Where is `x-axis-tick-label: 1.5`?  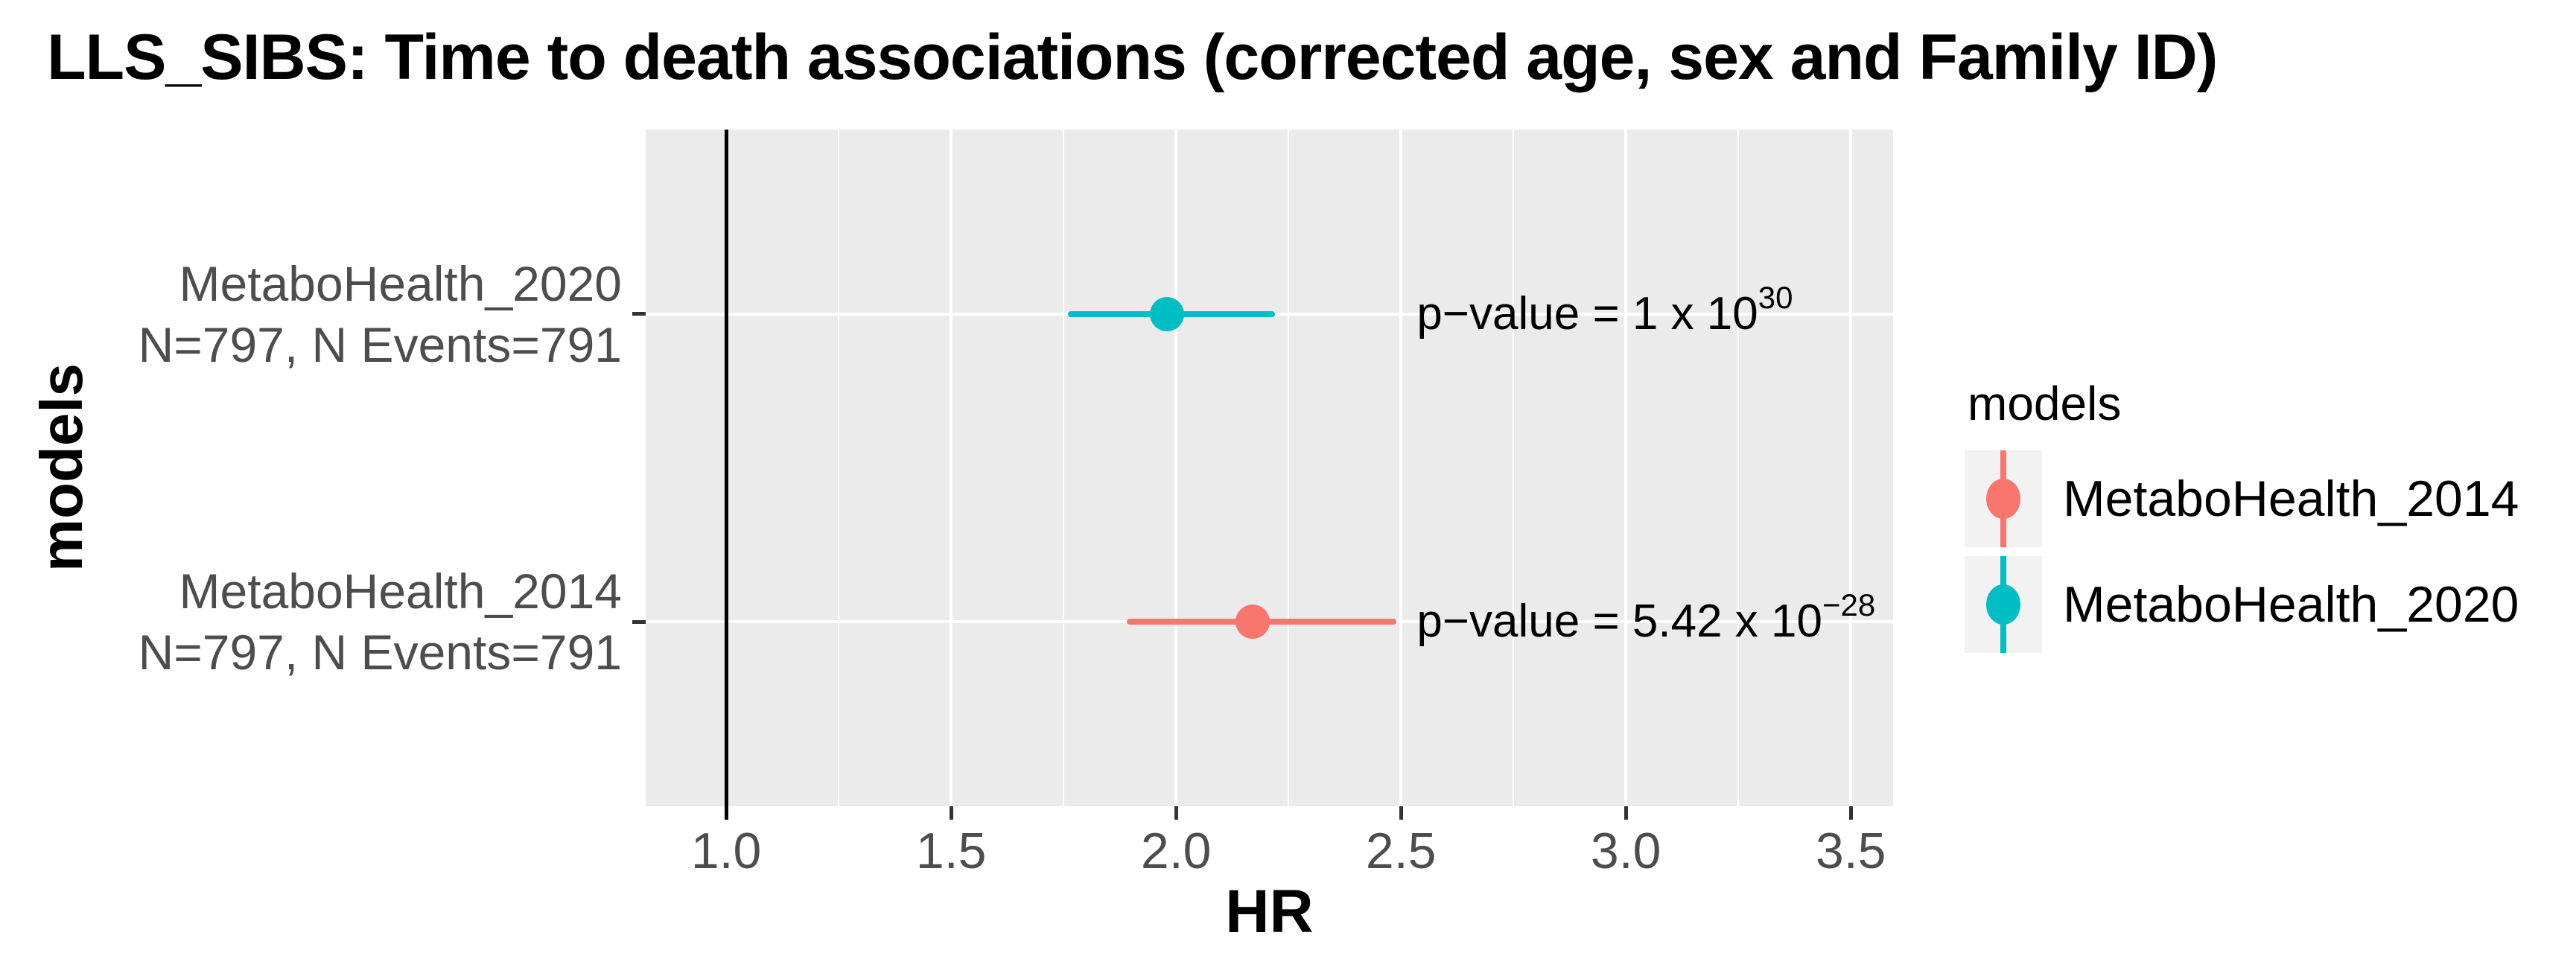
x-axis-tick-label: 1.5 is located at coordinates (951, 851).